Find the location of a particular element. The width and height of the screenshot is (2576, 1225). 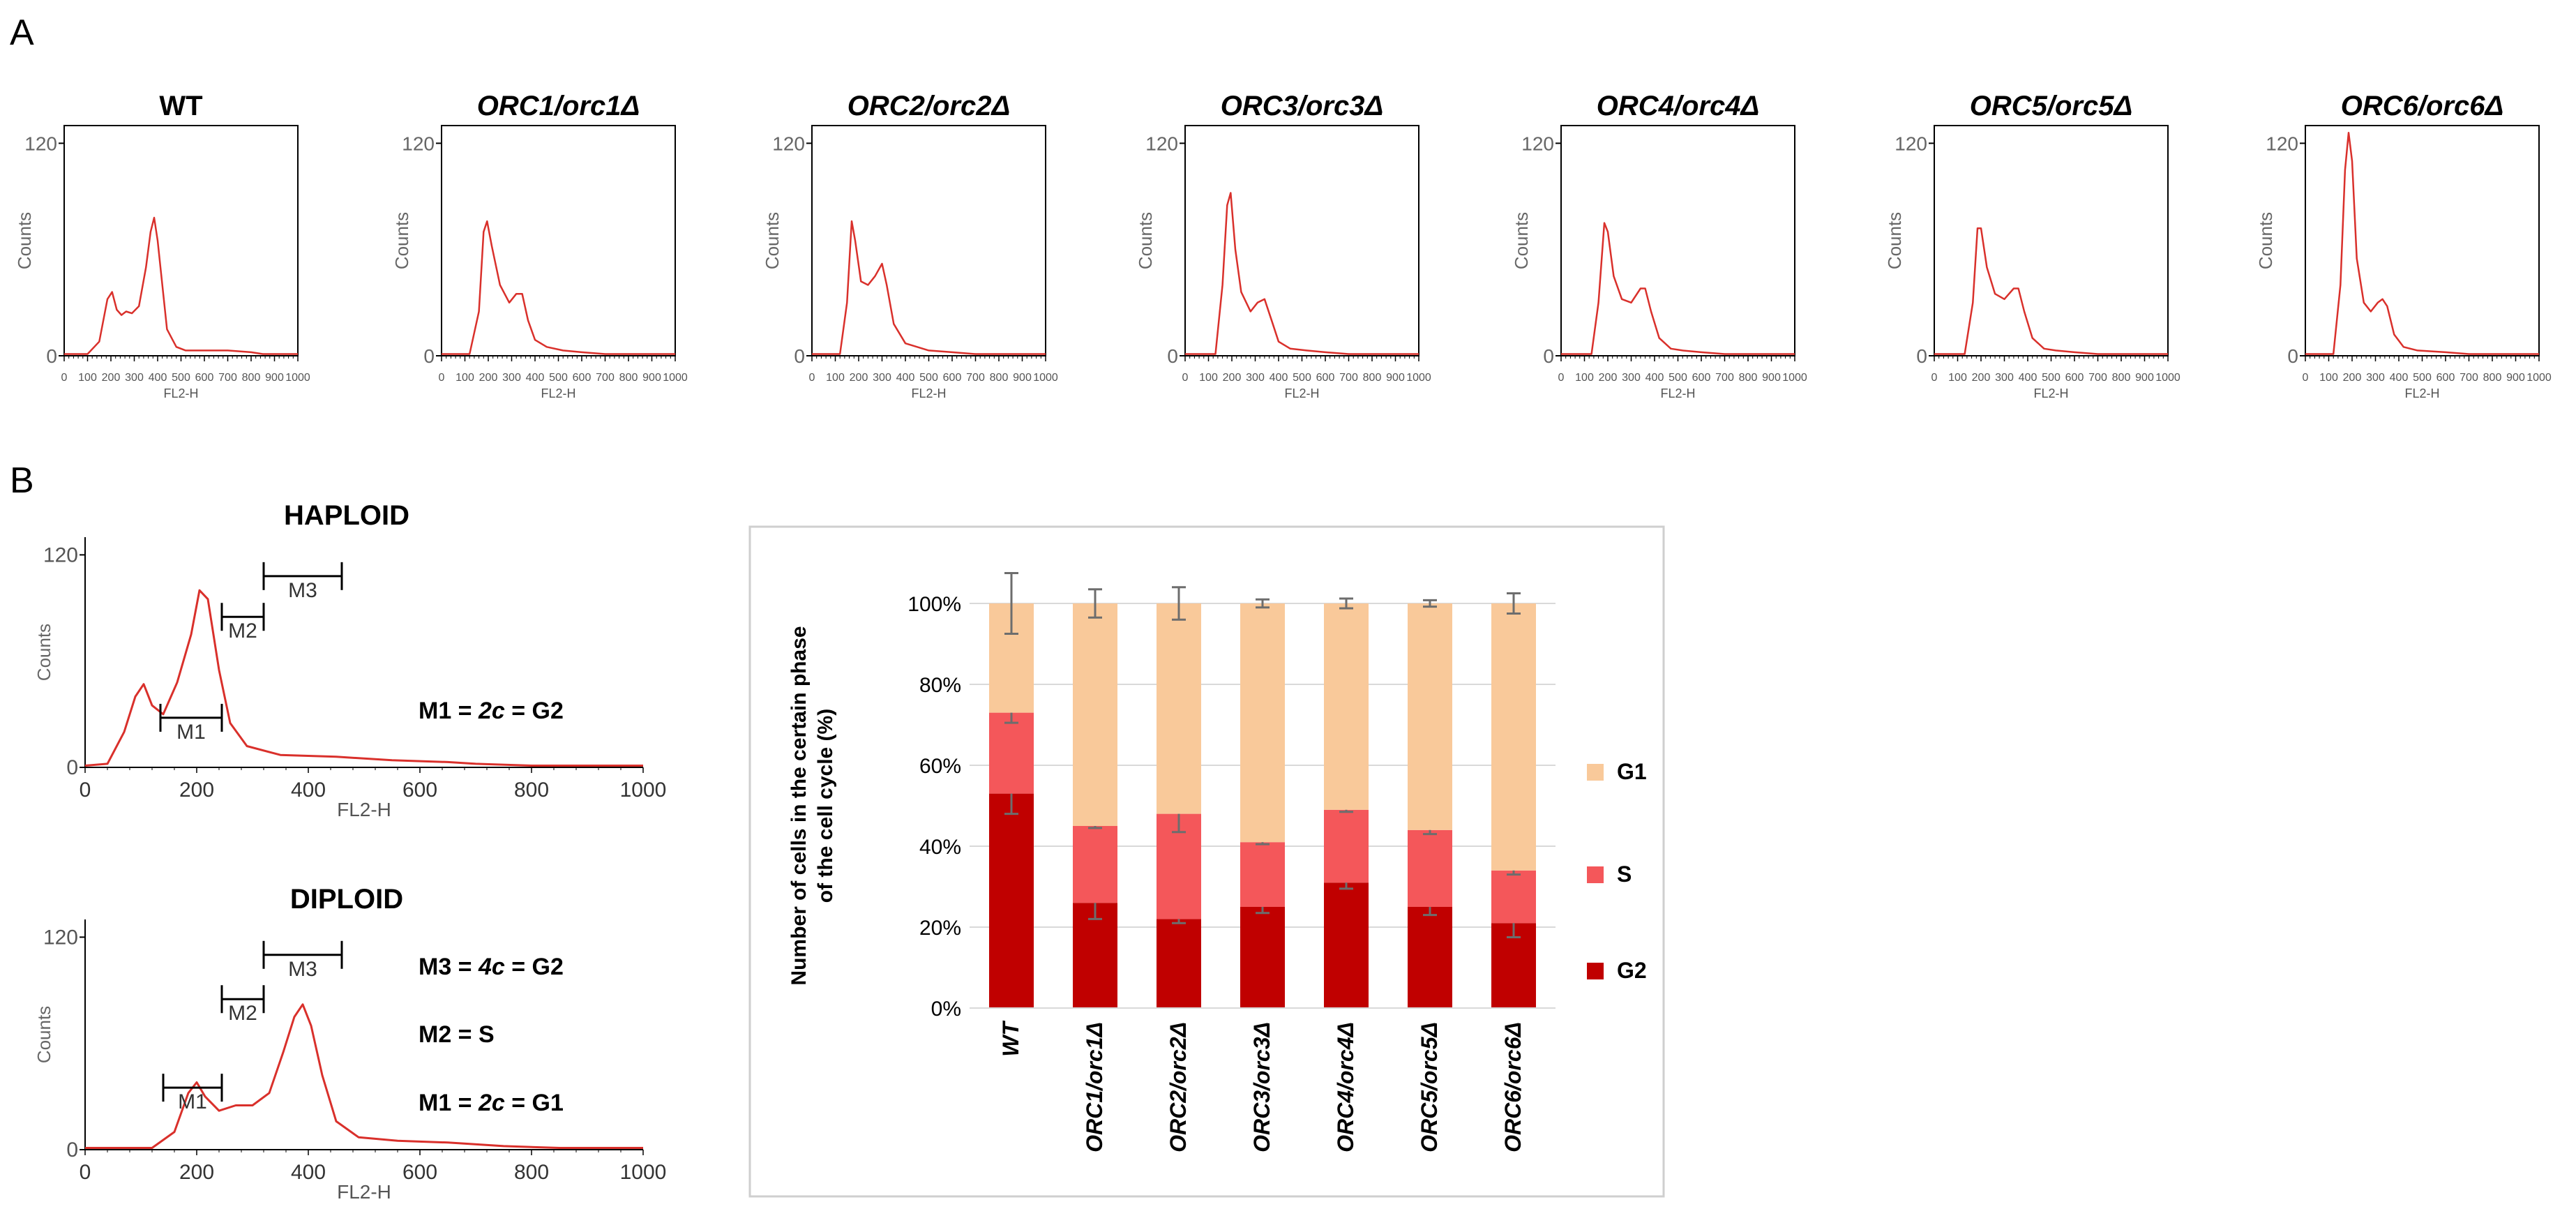

histogram-title: WT is located at coordinates (180, 106).